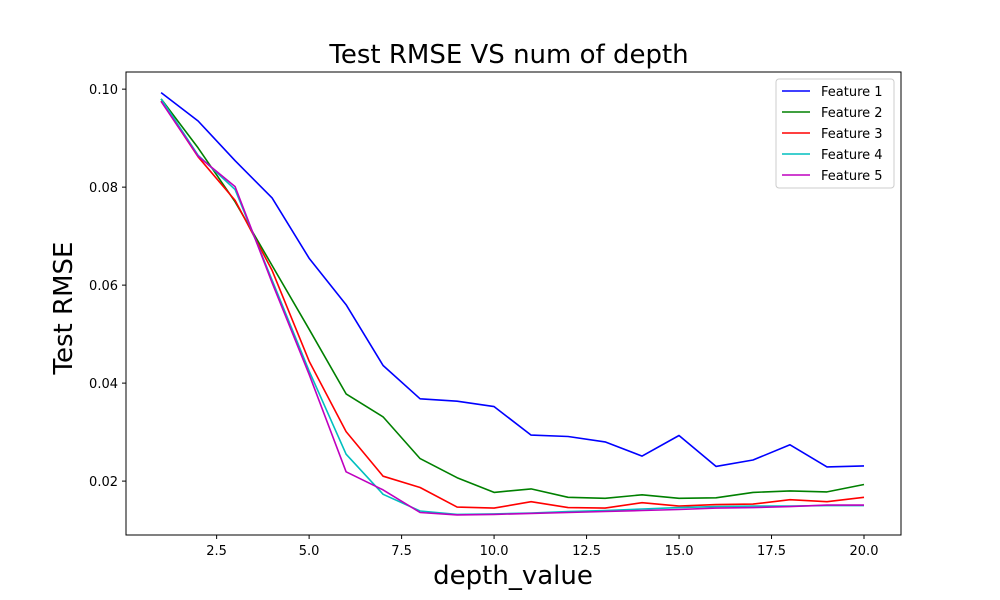 The height and width of the screenshot is (600, 1000). What do you see at coordinates (494, 551) in the screenshot?
I see `x-tick-label: 10.0` at bounding box center [494, 551].